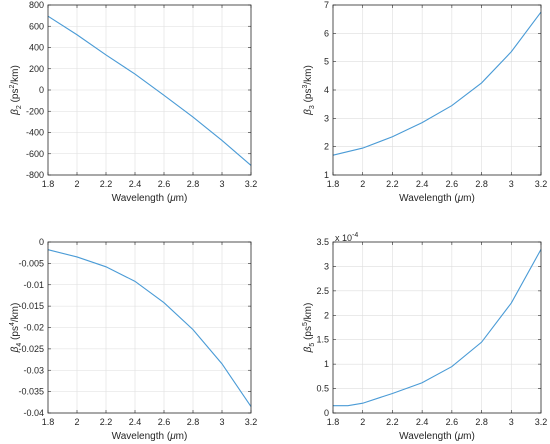 The width and height of the screenshot is (550, 444). I want to click on y-tick-label: 0.5, so click(322, 389).